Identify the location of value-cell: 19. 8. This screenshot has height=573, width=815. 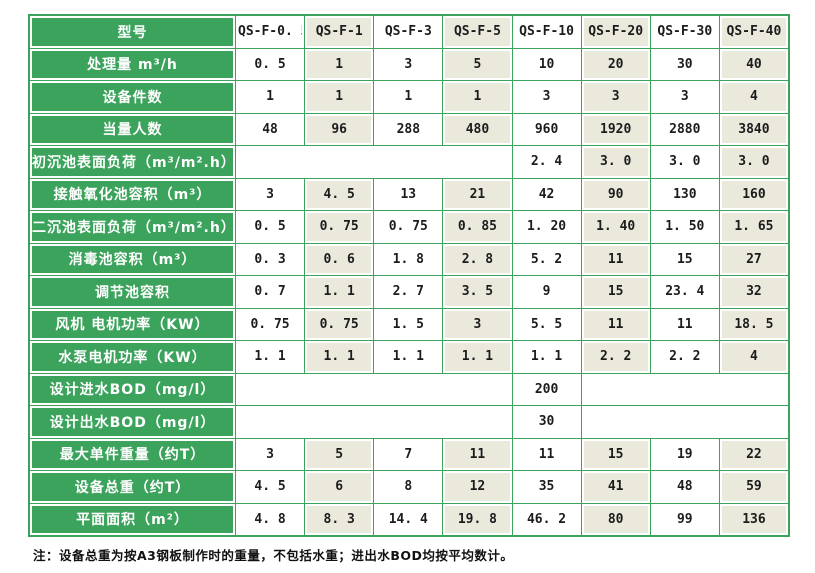
(477, 519).